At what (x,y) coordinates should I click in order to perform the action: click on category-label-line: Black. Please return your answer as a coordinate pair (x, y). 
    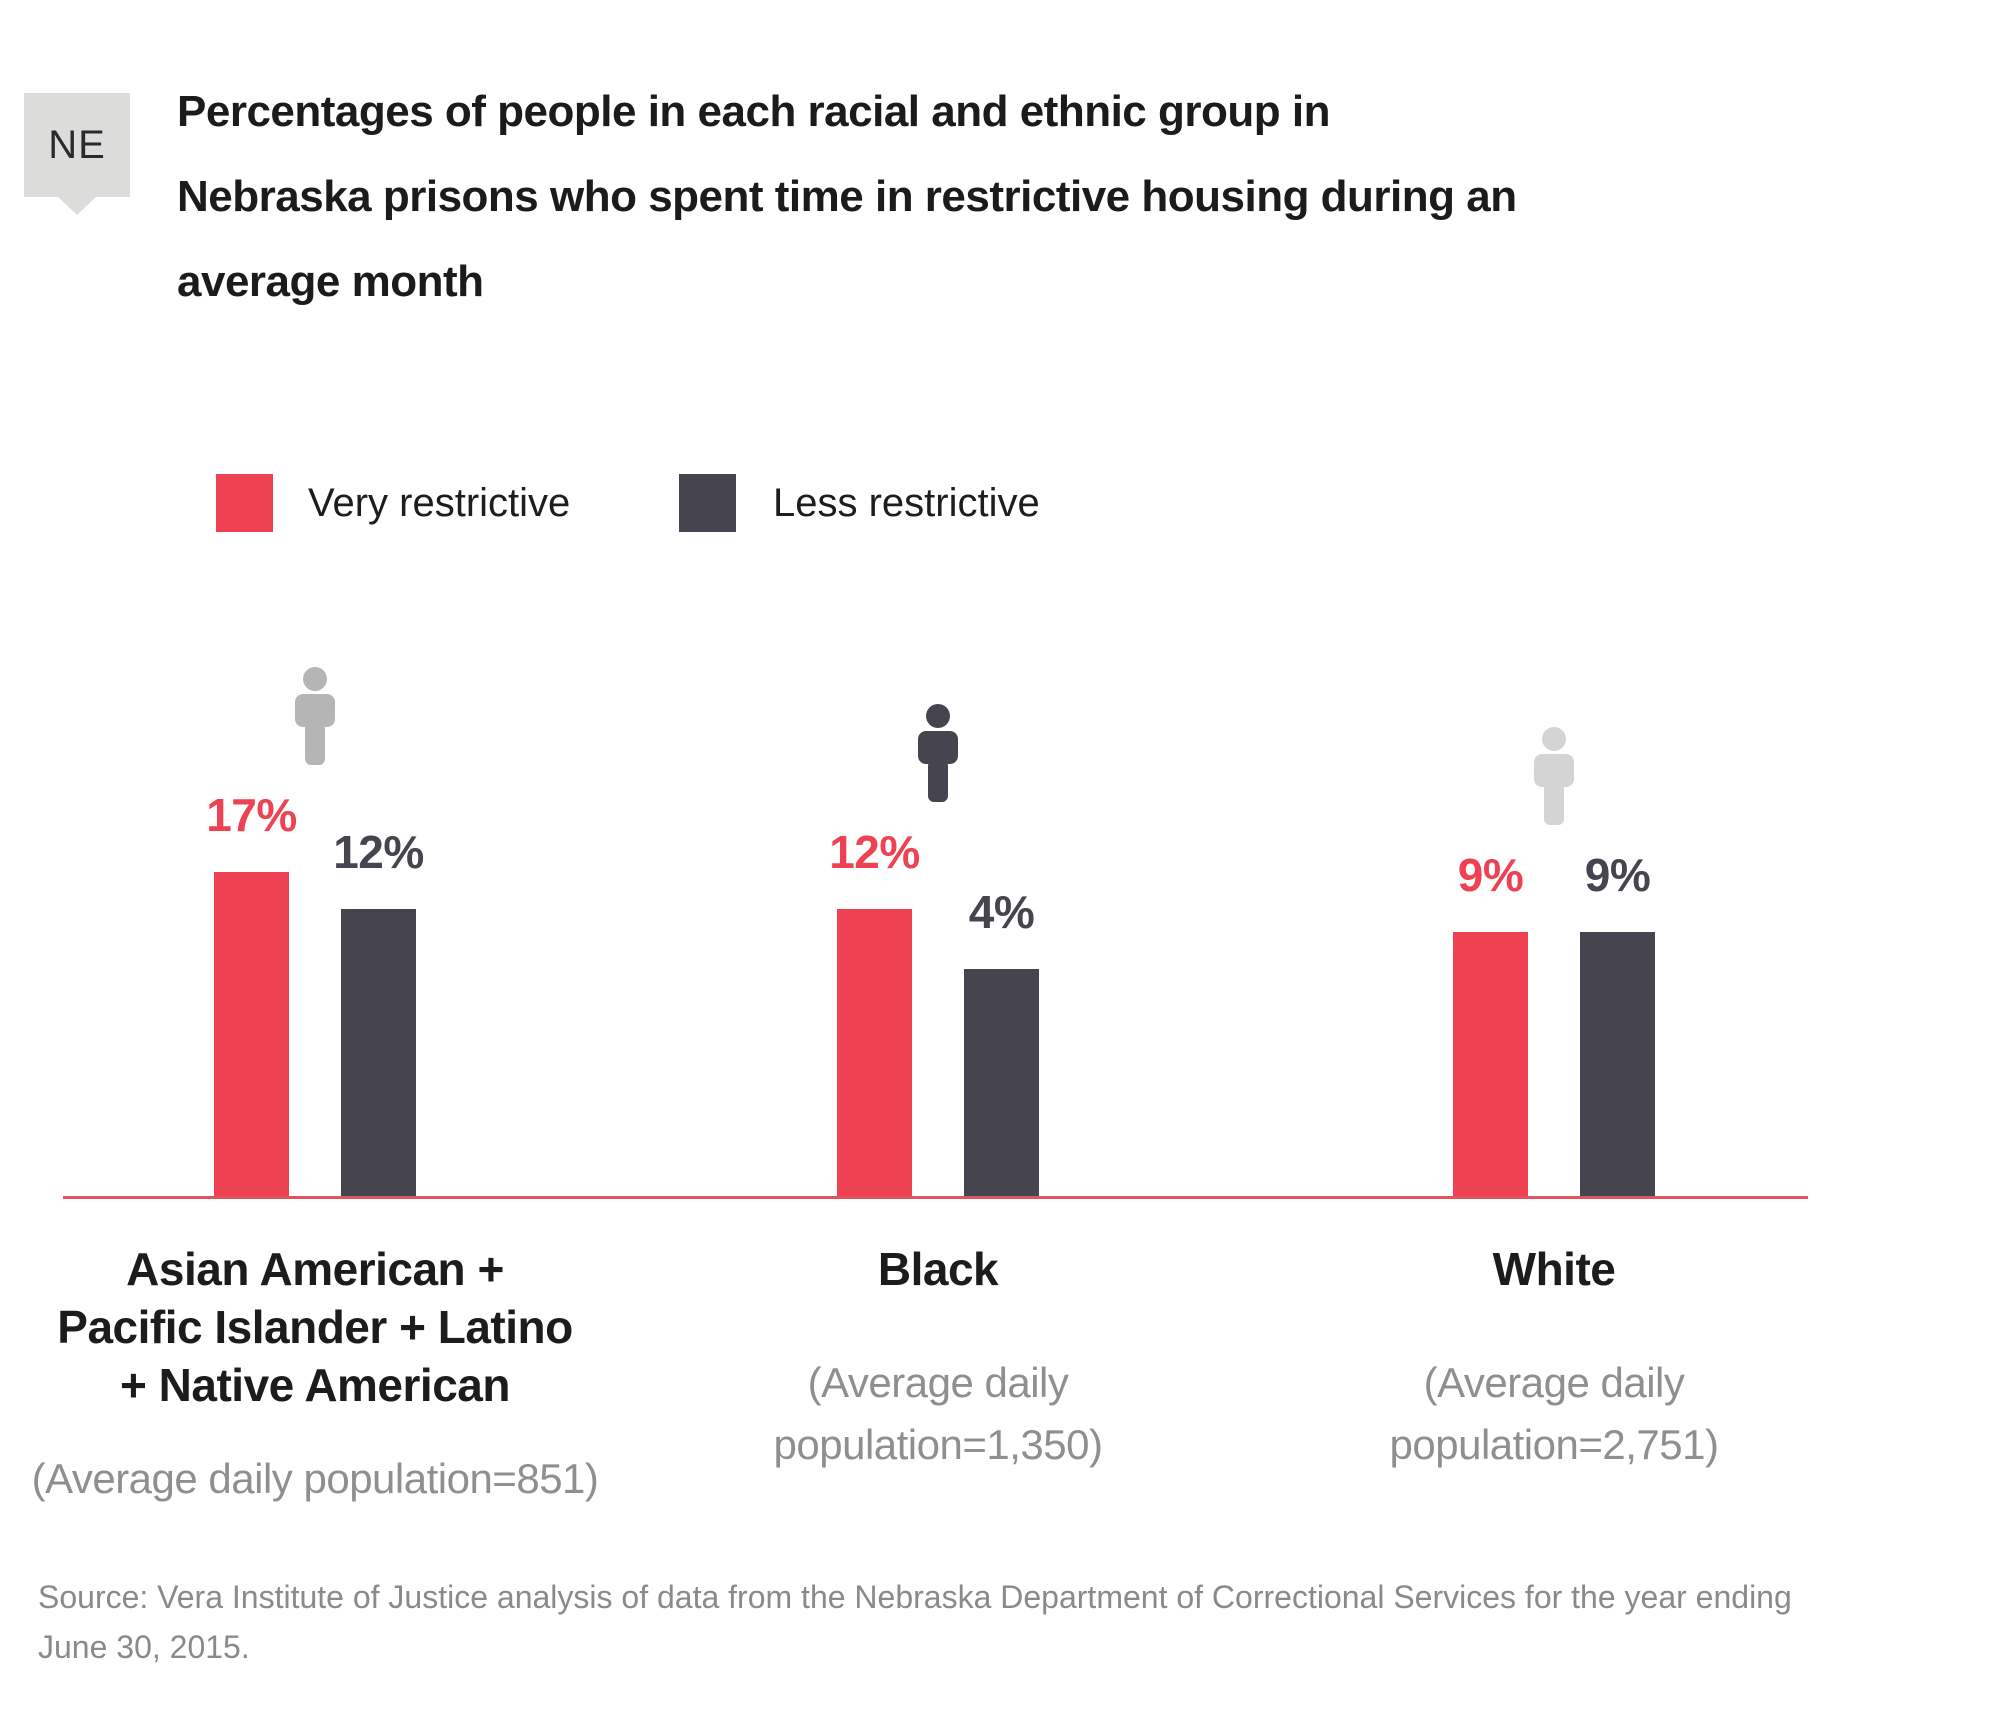
    Looking at the image, I should click on (938, 1269).